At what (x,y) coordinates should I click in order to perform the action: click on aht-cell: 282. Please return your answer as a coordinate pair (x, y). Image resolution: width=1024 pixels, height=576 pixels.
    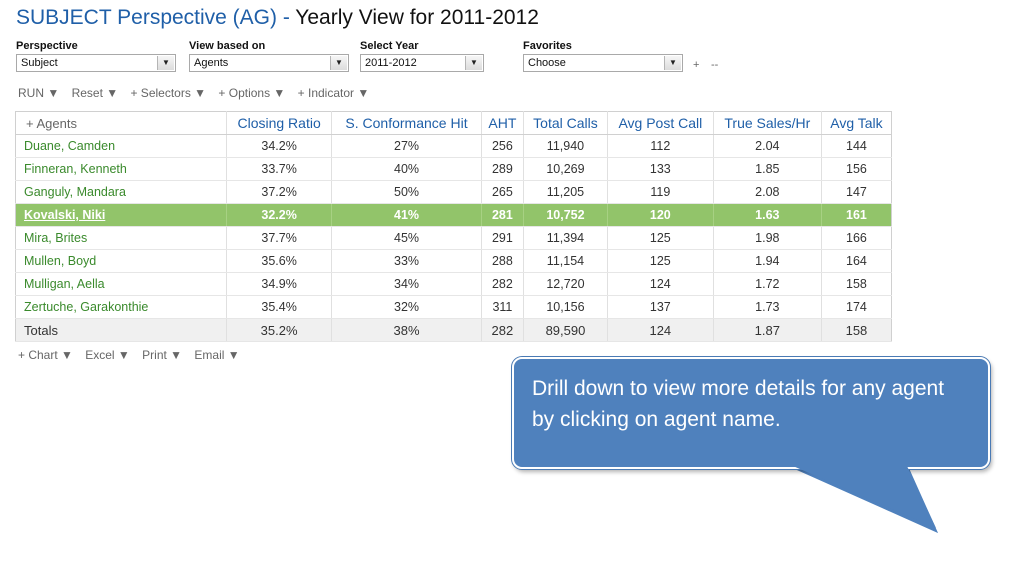
    Looking at the image, I should click on (502, 284).